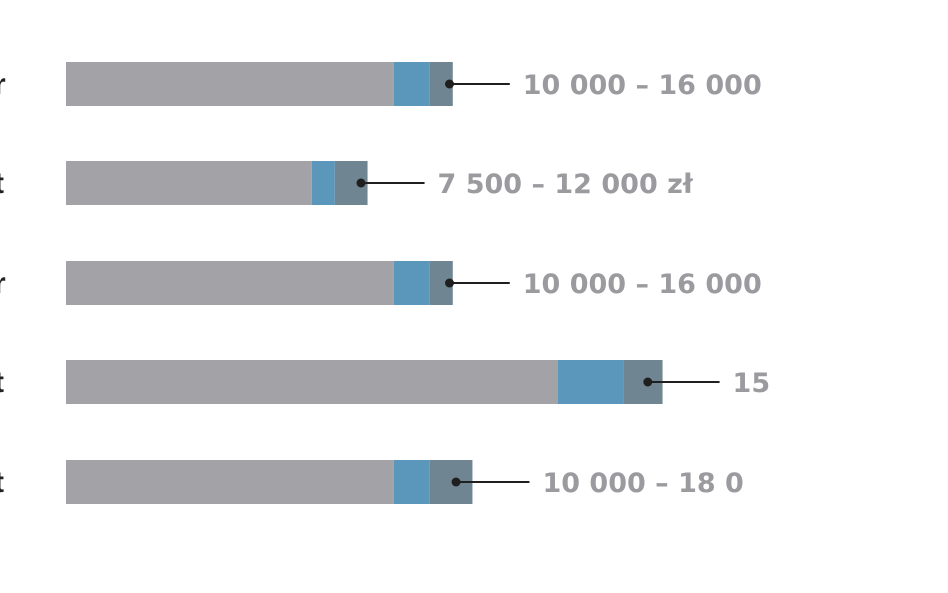 The width and height of the screenshot is (948, 593). What do you see at coordinates (752, 383) in the screenshot?
I see `range-label: 15` at bounding box center [752, 383].